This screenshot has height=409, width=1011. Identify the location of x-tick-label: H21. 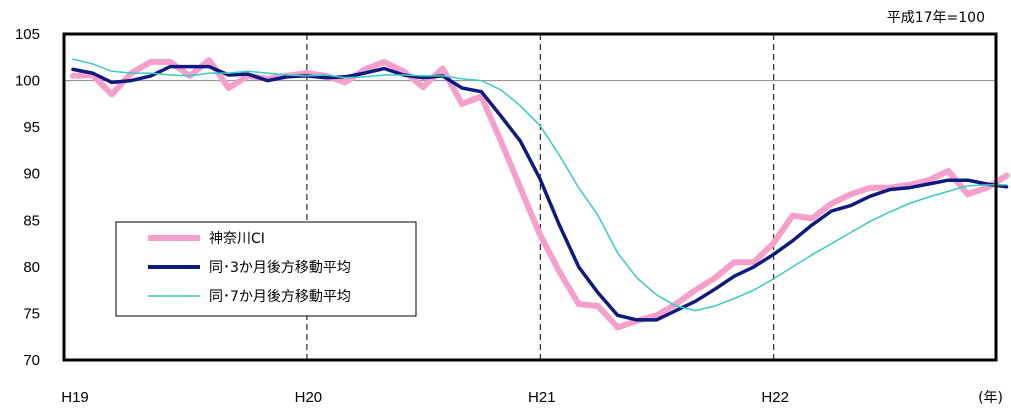
(542, 397).